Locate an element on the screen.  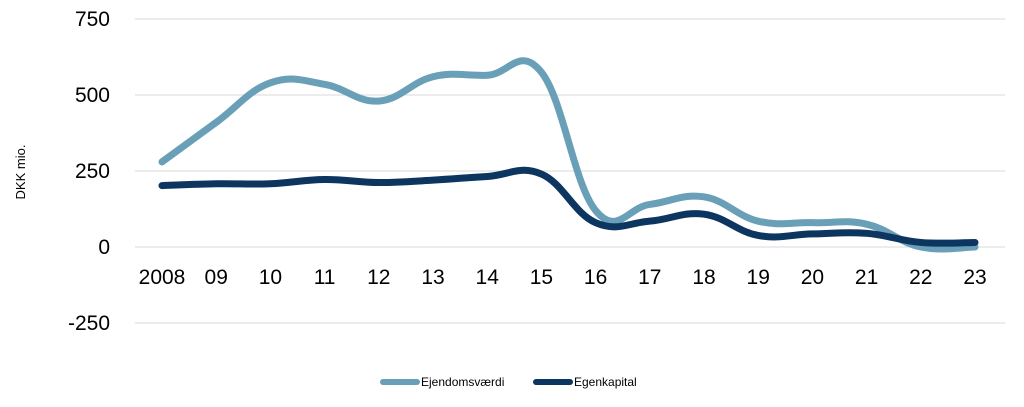
x-tick-label: 15 is located at coordinates (541, 277).